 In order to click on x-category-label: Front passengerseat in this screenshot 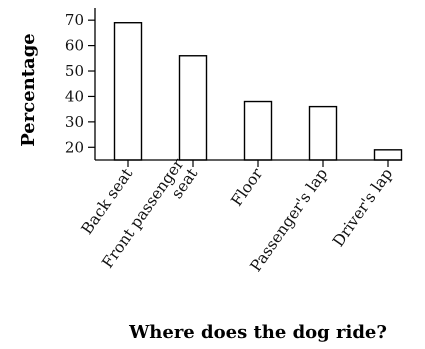, I will do `click(149, 218)`.